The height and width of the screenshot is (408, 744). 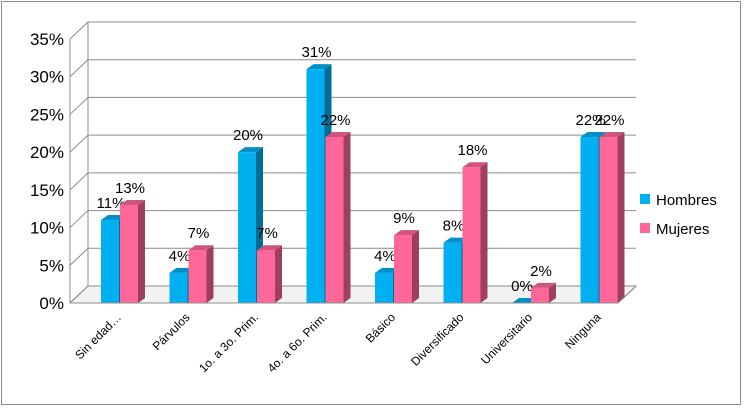 What do you see at coordinates (645, 228) in the screenshot?
I see `legend-swatch-mujeres` at bounding box center [645, 228].